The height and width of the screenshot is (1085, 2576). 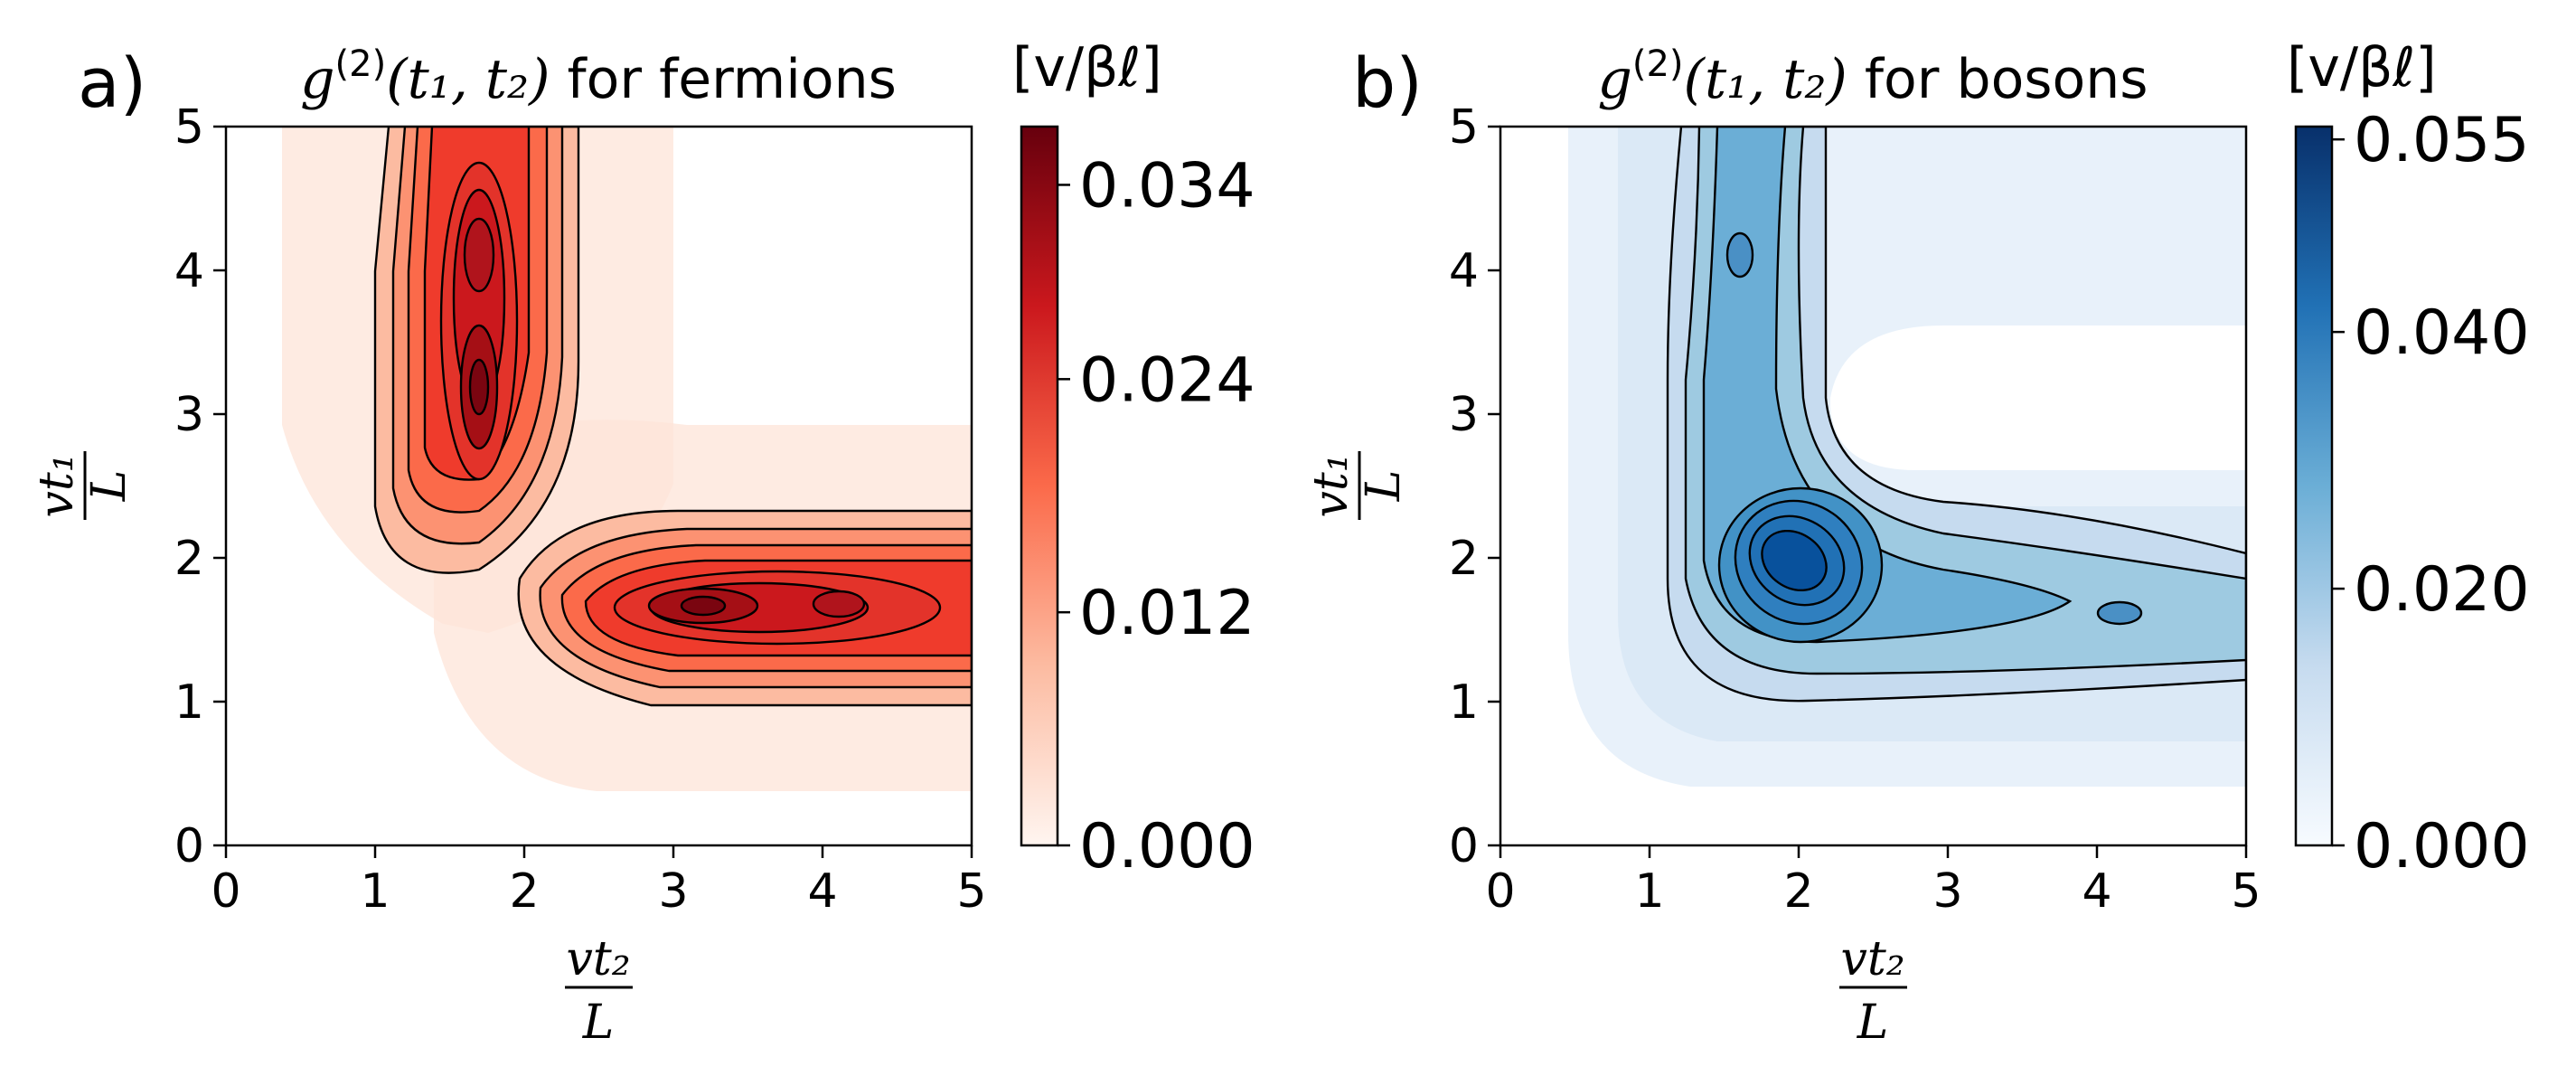 What do you see at coordinates (57, 485) in the screenshot?
I see `panel-a-ylabel-num: vt₁` at bounding box center [57, 485].